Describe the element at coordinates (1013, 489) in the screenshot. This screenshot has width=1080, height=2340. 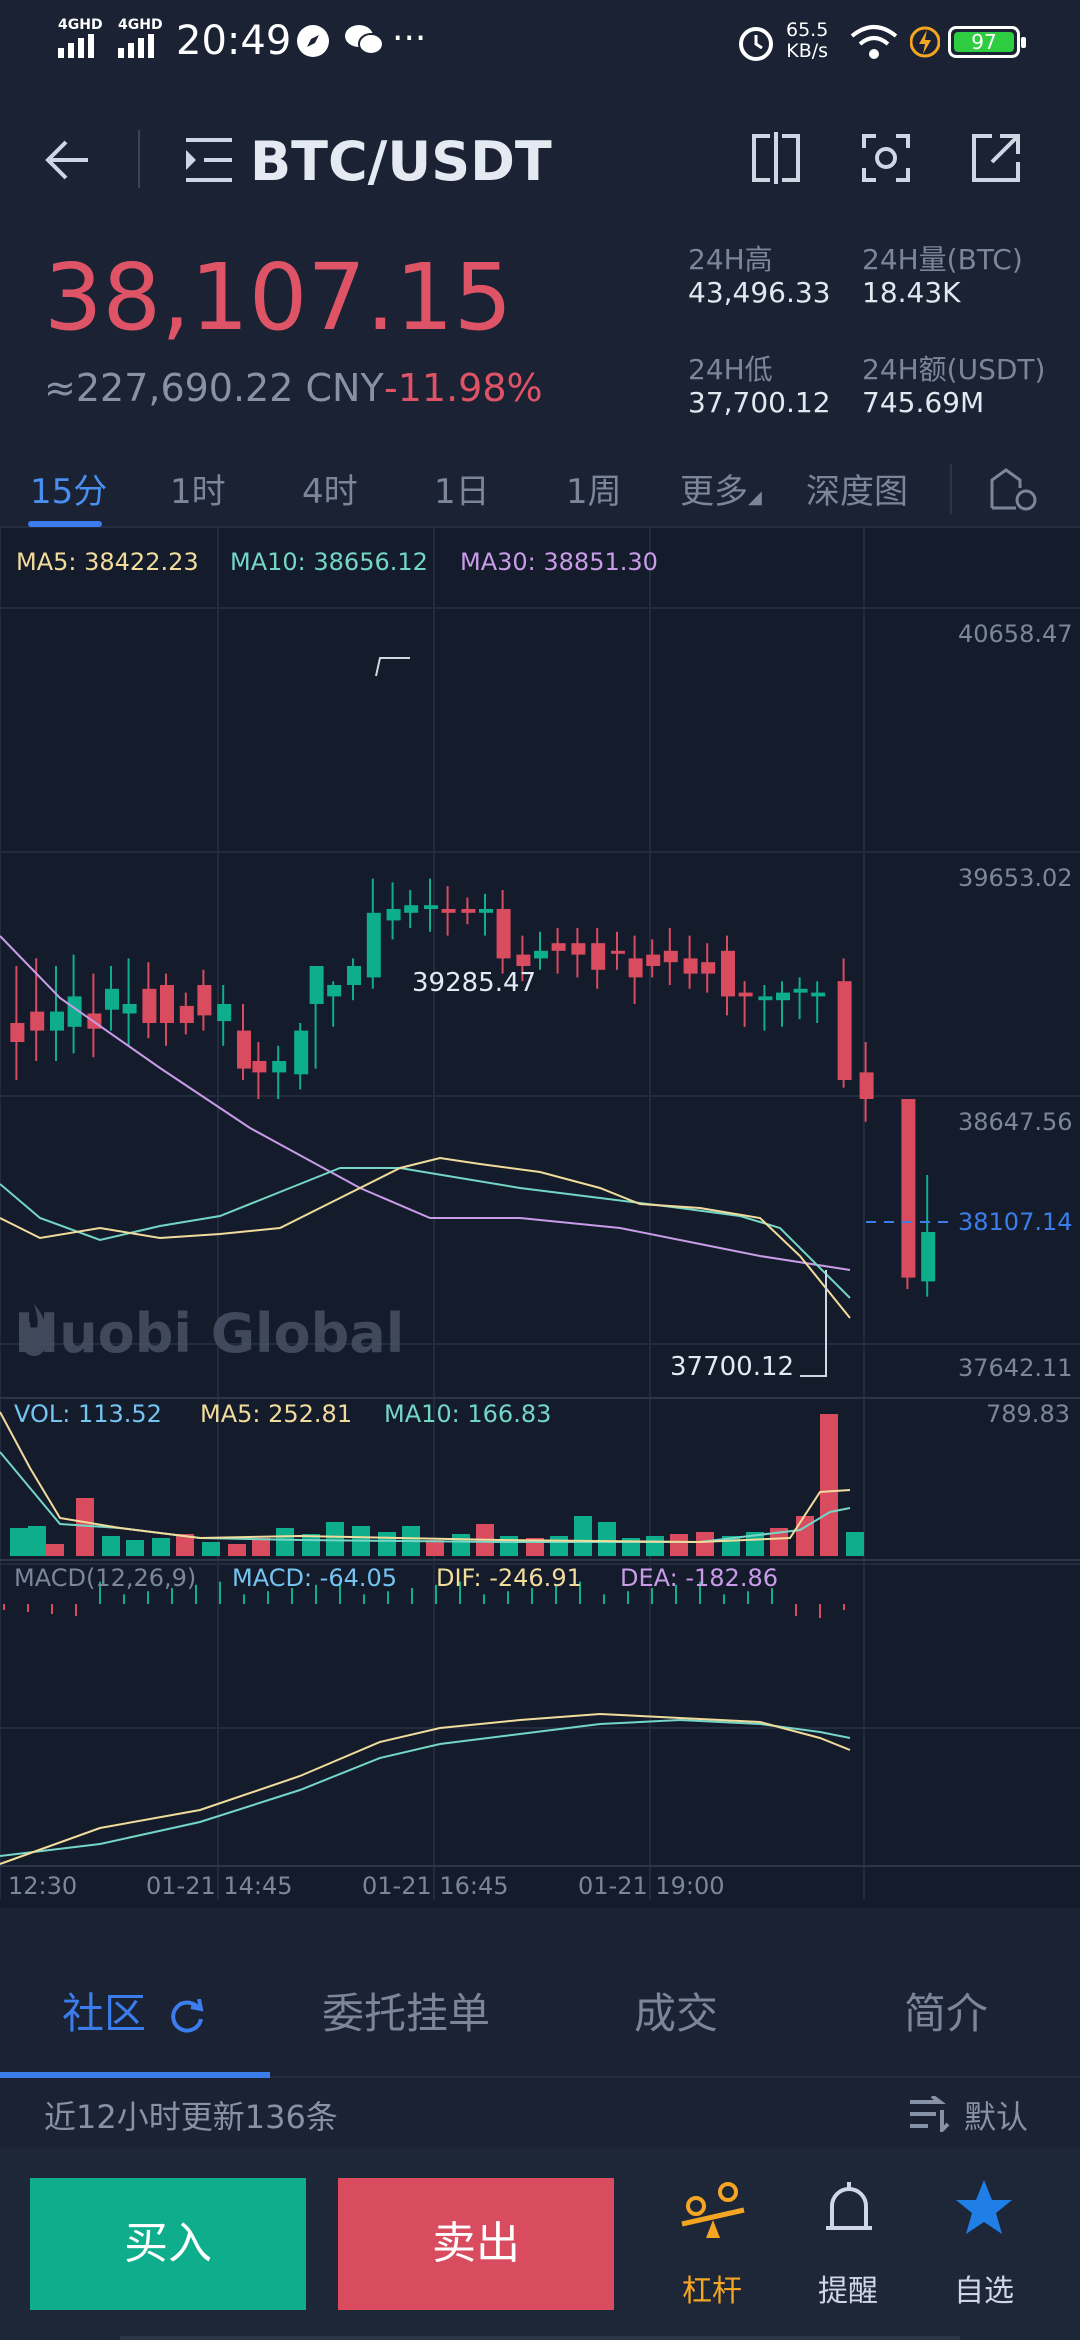
I see `drawing-tool-icon` at that location.